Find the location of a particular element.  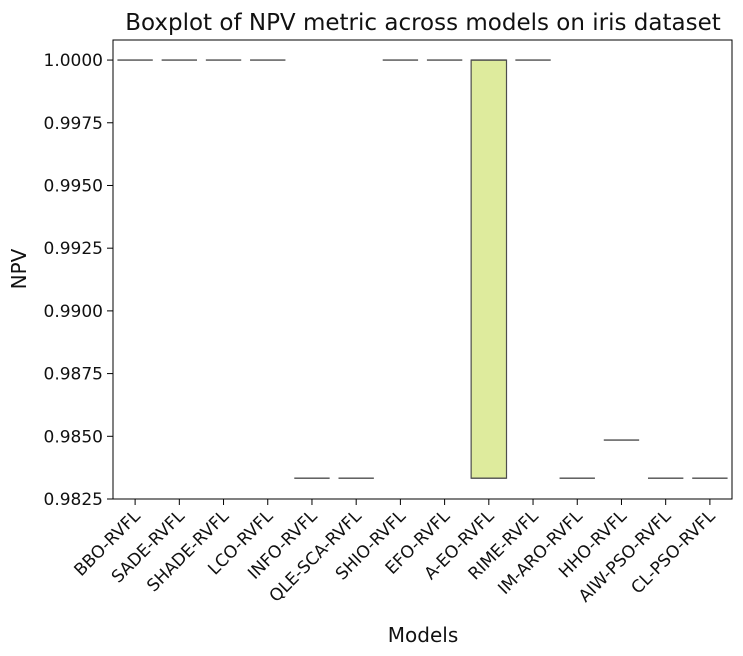

box is located at coordinates (489, 269).